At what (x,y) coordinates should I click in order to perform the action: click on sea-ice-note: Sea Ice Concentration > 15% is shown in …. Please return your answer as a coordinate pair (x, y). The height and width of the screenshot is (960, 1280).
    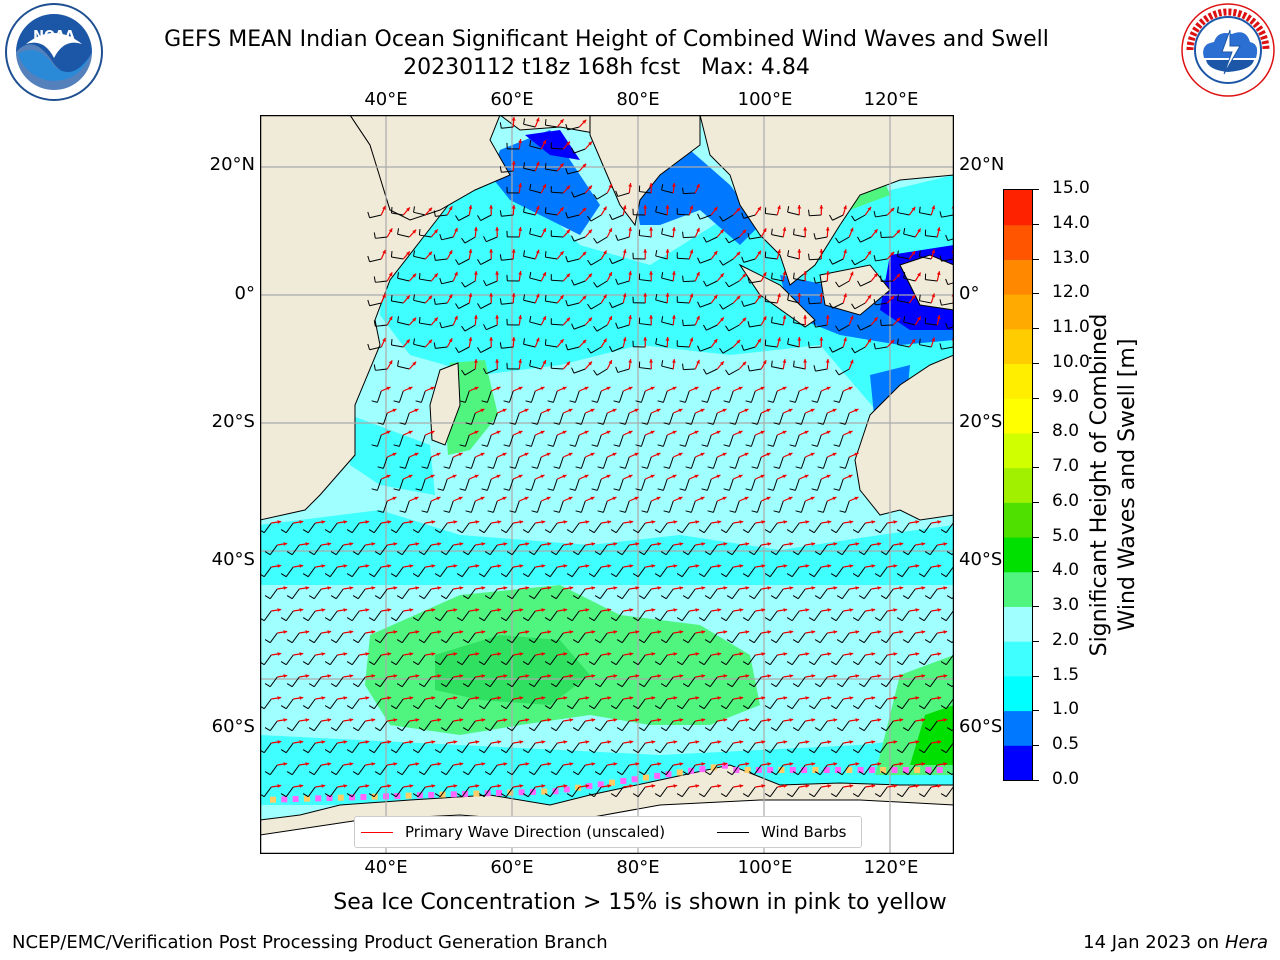
    Looking at the image, I should click on (640, 902).